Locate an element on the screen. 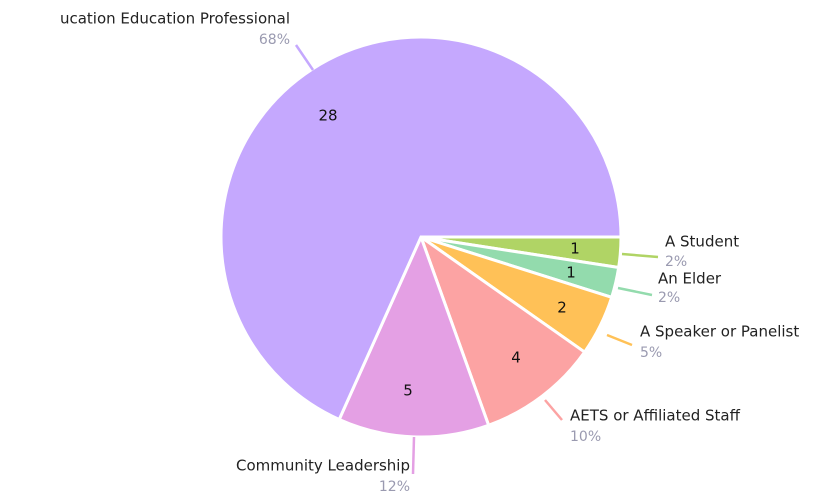 Image resolution: width=837 pixels, height=496 pixels. percent-label: 5% is located at coordinates (651, 353).